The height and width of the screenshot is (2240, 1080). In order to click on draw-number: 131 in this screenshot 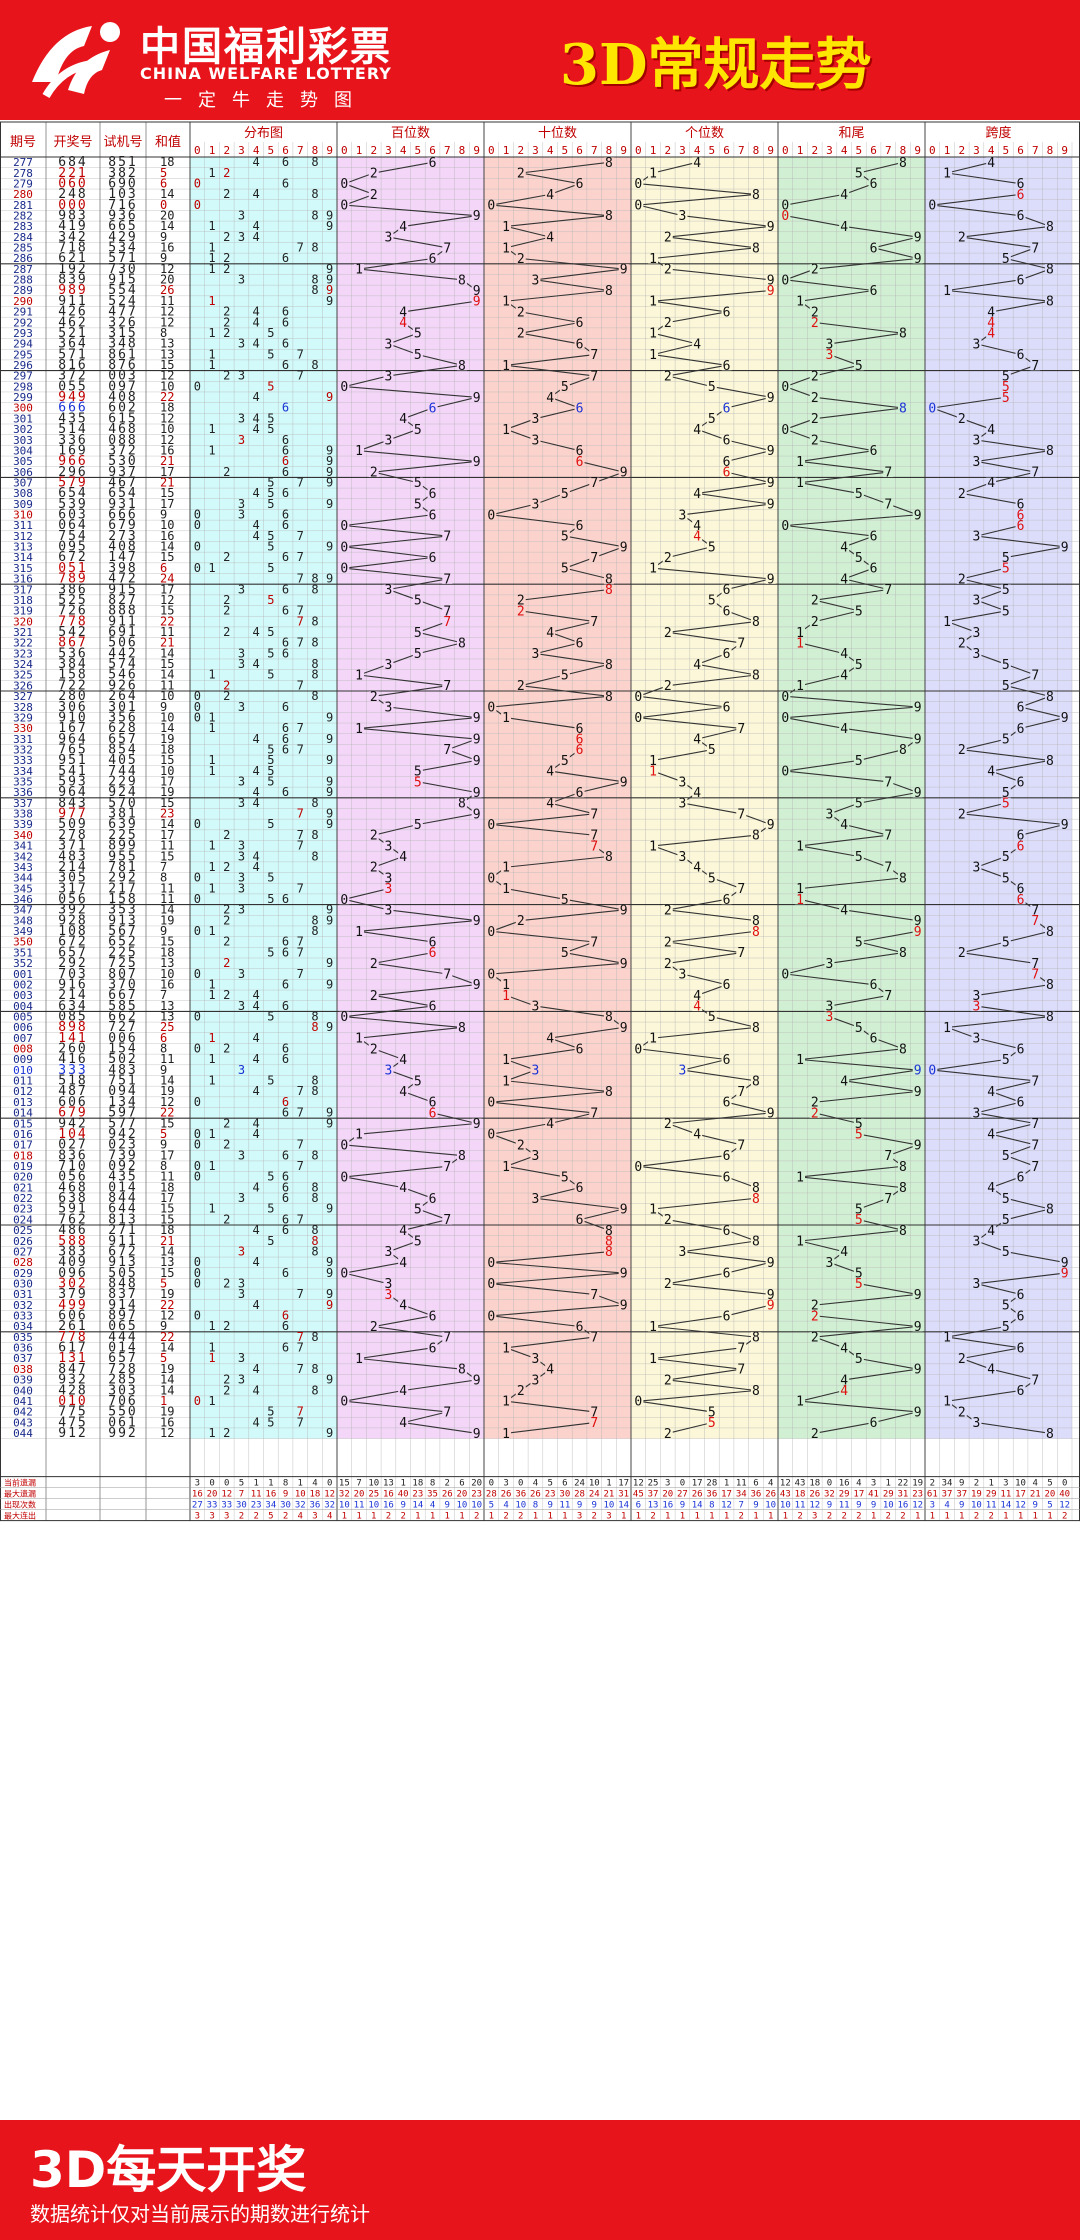, I will do `click(72, 1358)`.